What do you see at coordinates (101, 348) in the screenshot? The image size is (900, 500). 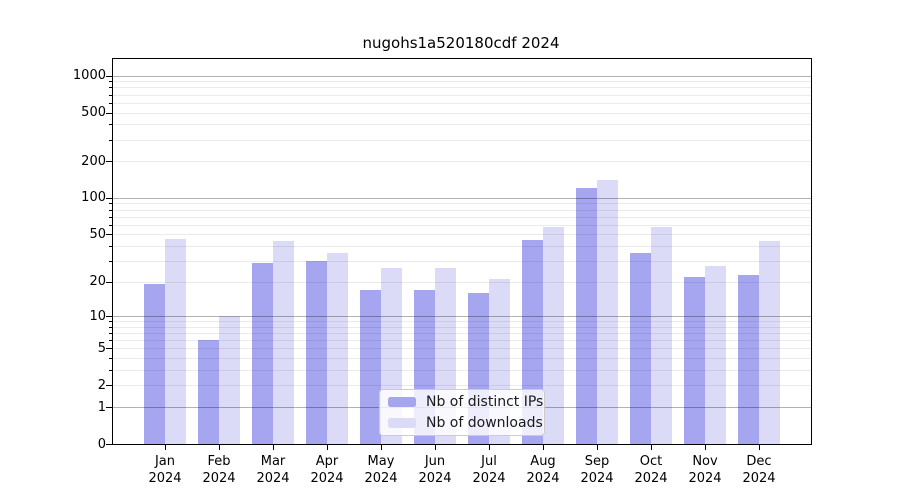 I see `y-axis-tick-label: 5` at bounding box center [101, 348].